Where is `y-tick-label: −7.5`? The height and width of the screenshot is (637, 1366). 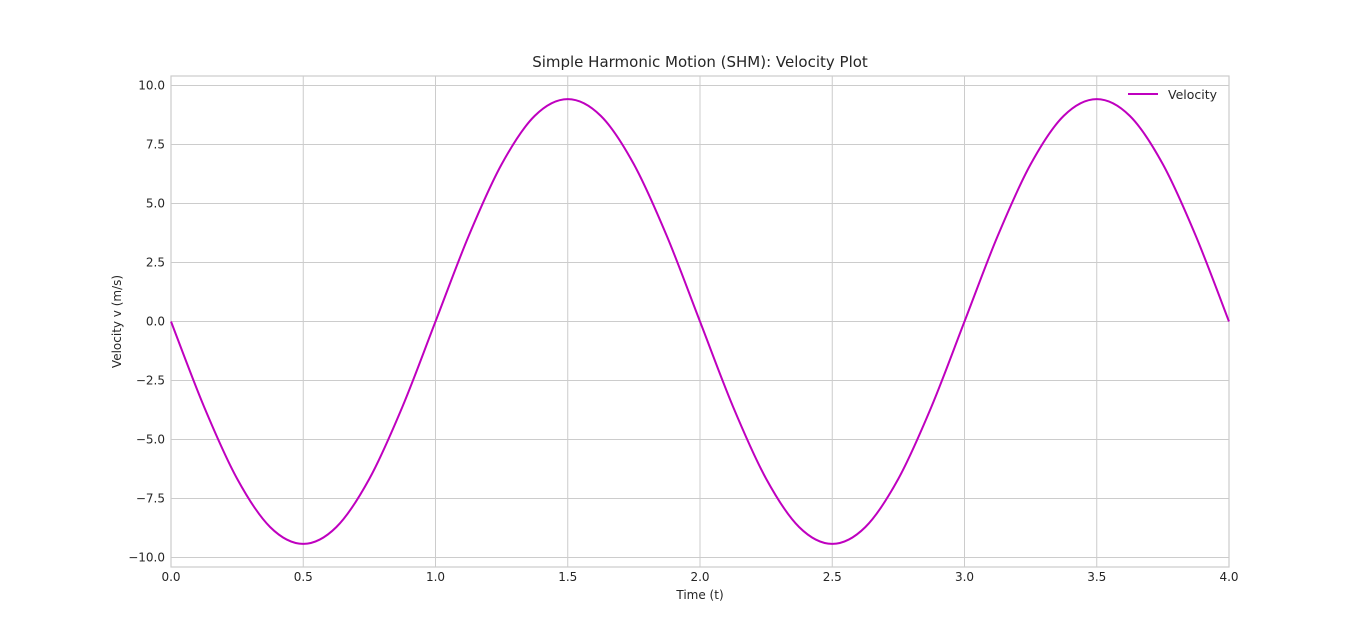
y-tick-label: −7.5 is located at coordinates (150, 499).